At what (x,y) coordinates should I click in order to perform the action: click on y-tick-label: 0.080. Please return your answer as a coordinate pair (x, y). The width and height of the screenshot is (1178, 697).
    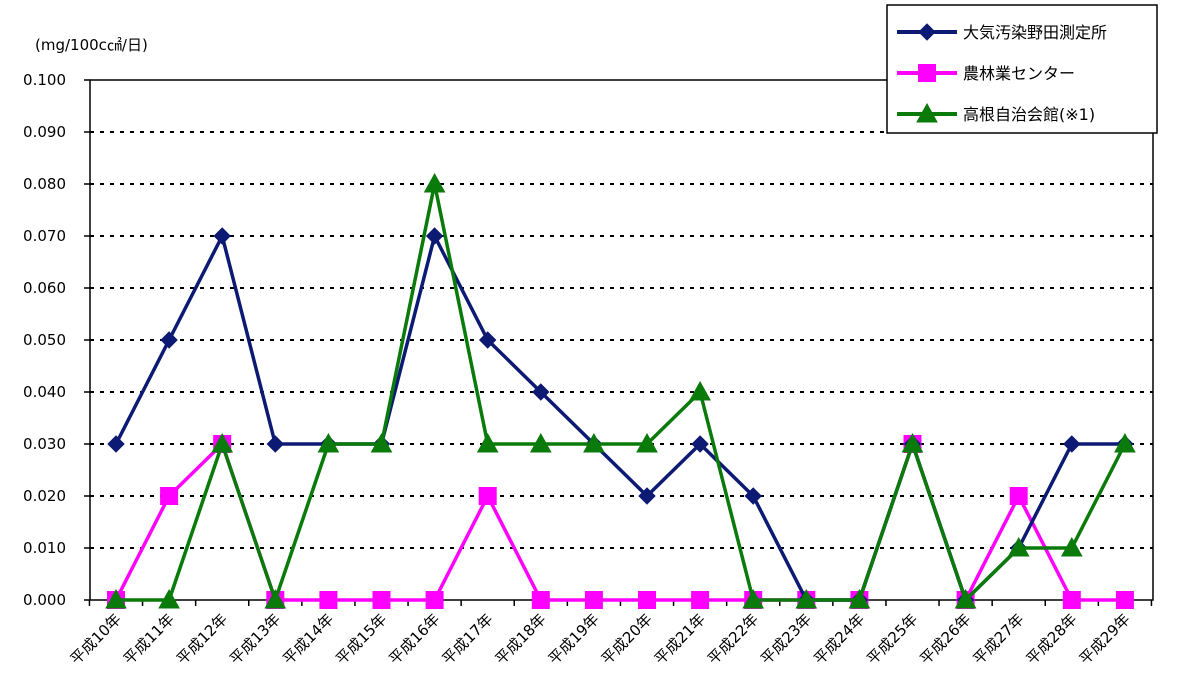
    Looking at the image, I should click on (44, 184).